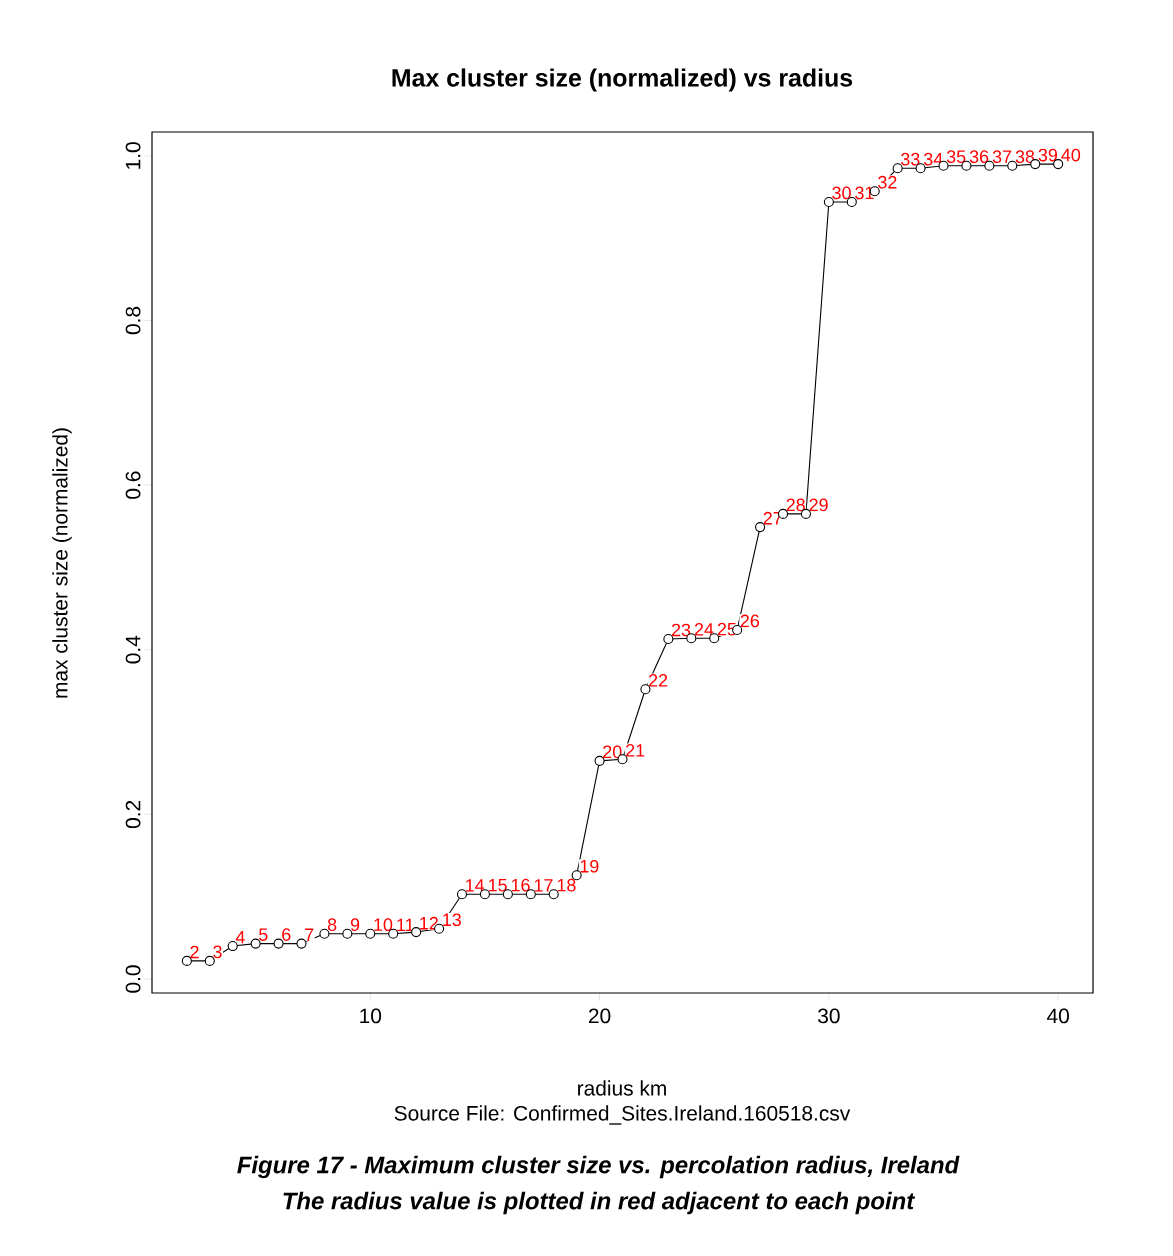 The height and width of the screenshot is (1256, 1173). What do you see at coordinates (598, 1167) in the screenshot?
I see `caption: Figure 17 - Maximum cluster size vs. percolation radius, Ireland` at bounding box center [598, 1167].